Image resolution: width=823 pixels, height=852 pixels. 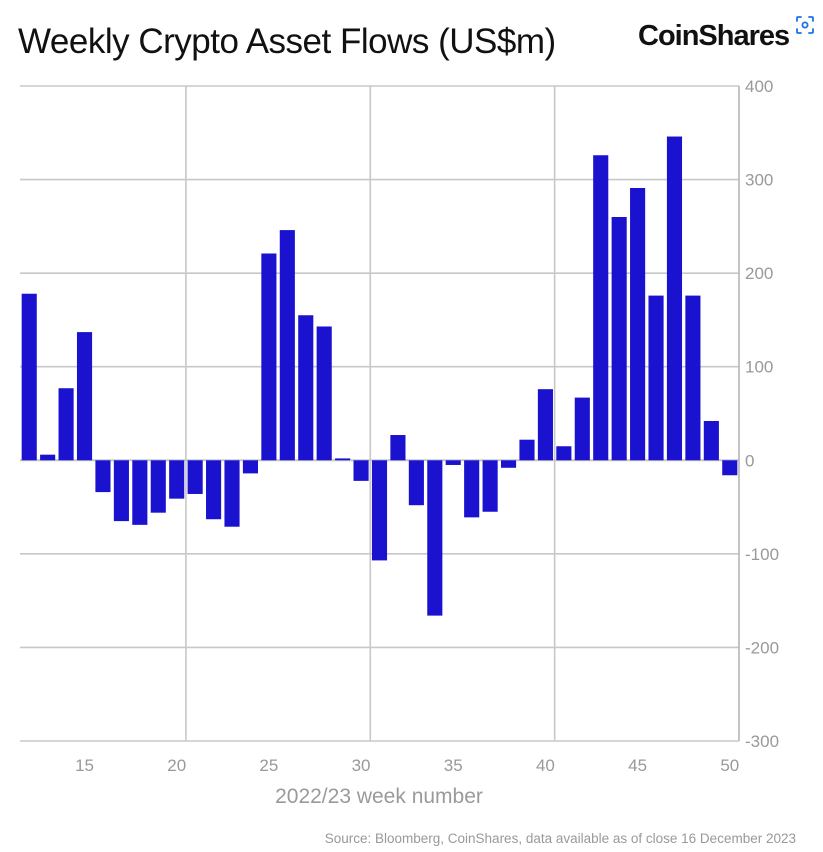 What do you see at coordinates (749, 460) in the screenshot?
I see `y-tick-label: 0` at bounding box center [749, 460].